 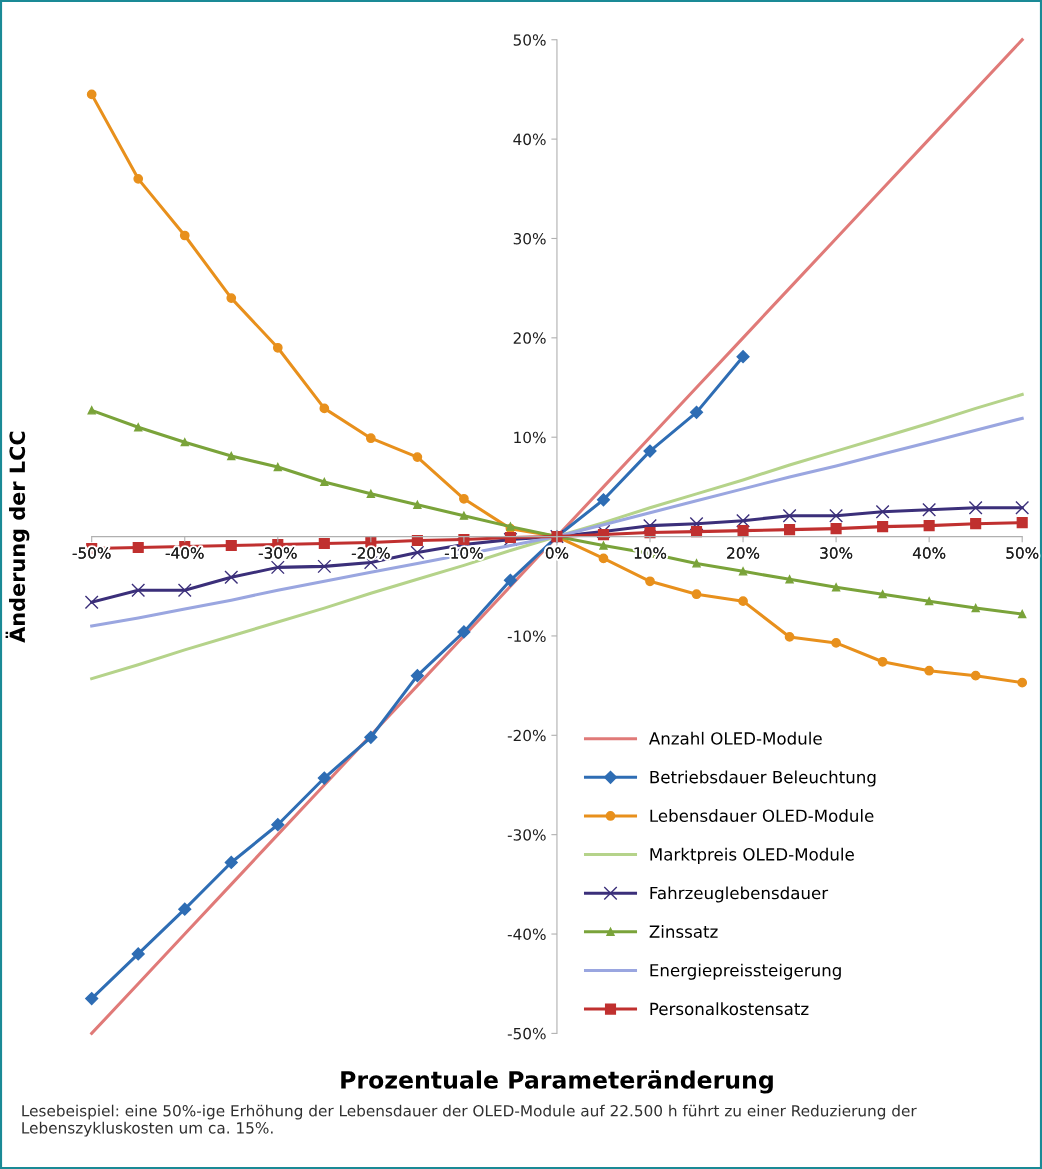 What do you see at coordinates (735, 738) in the screenshot?
I see `legend-label: Anzahl OLED-Module` at bounding box center [735, 738].